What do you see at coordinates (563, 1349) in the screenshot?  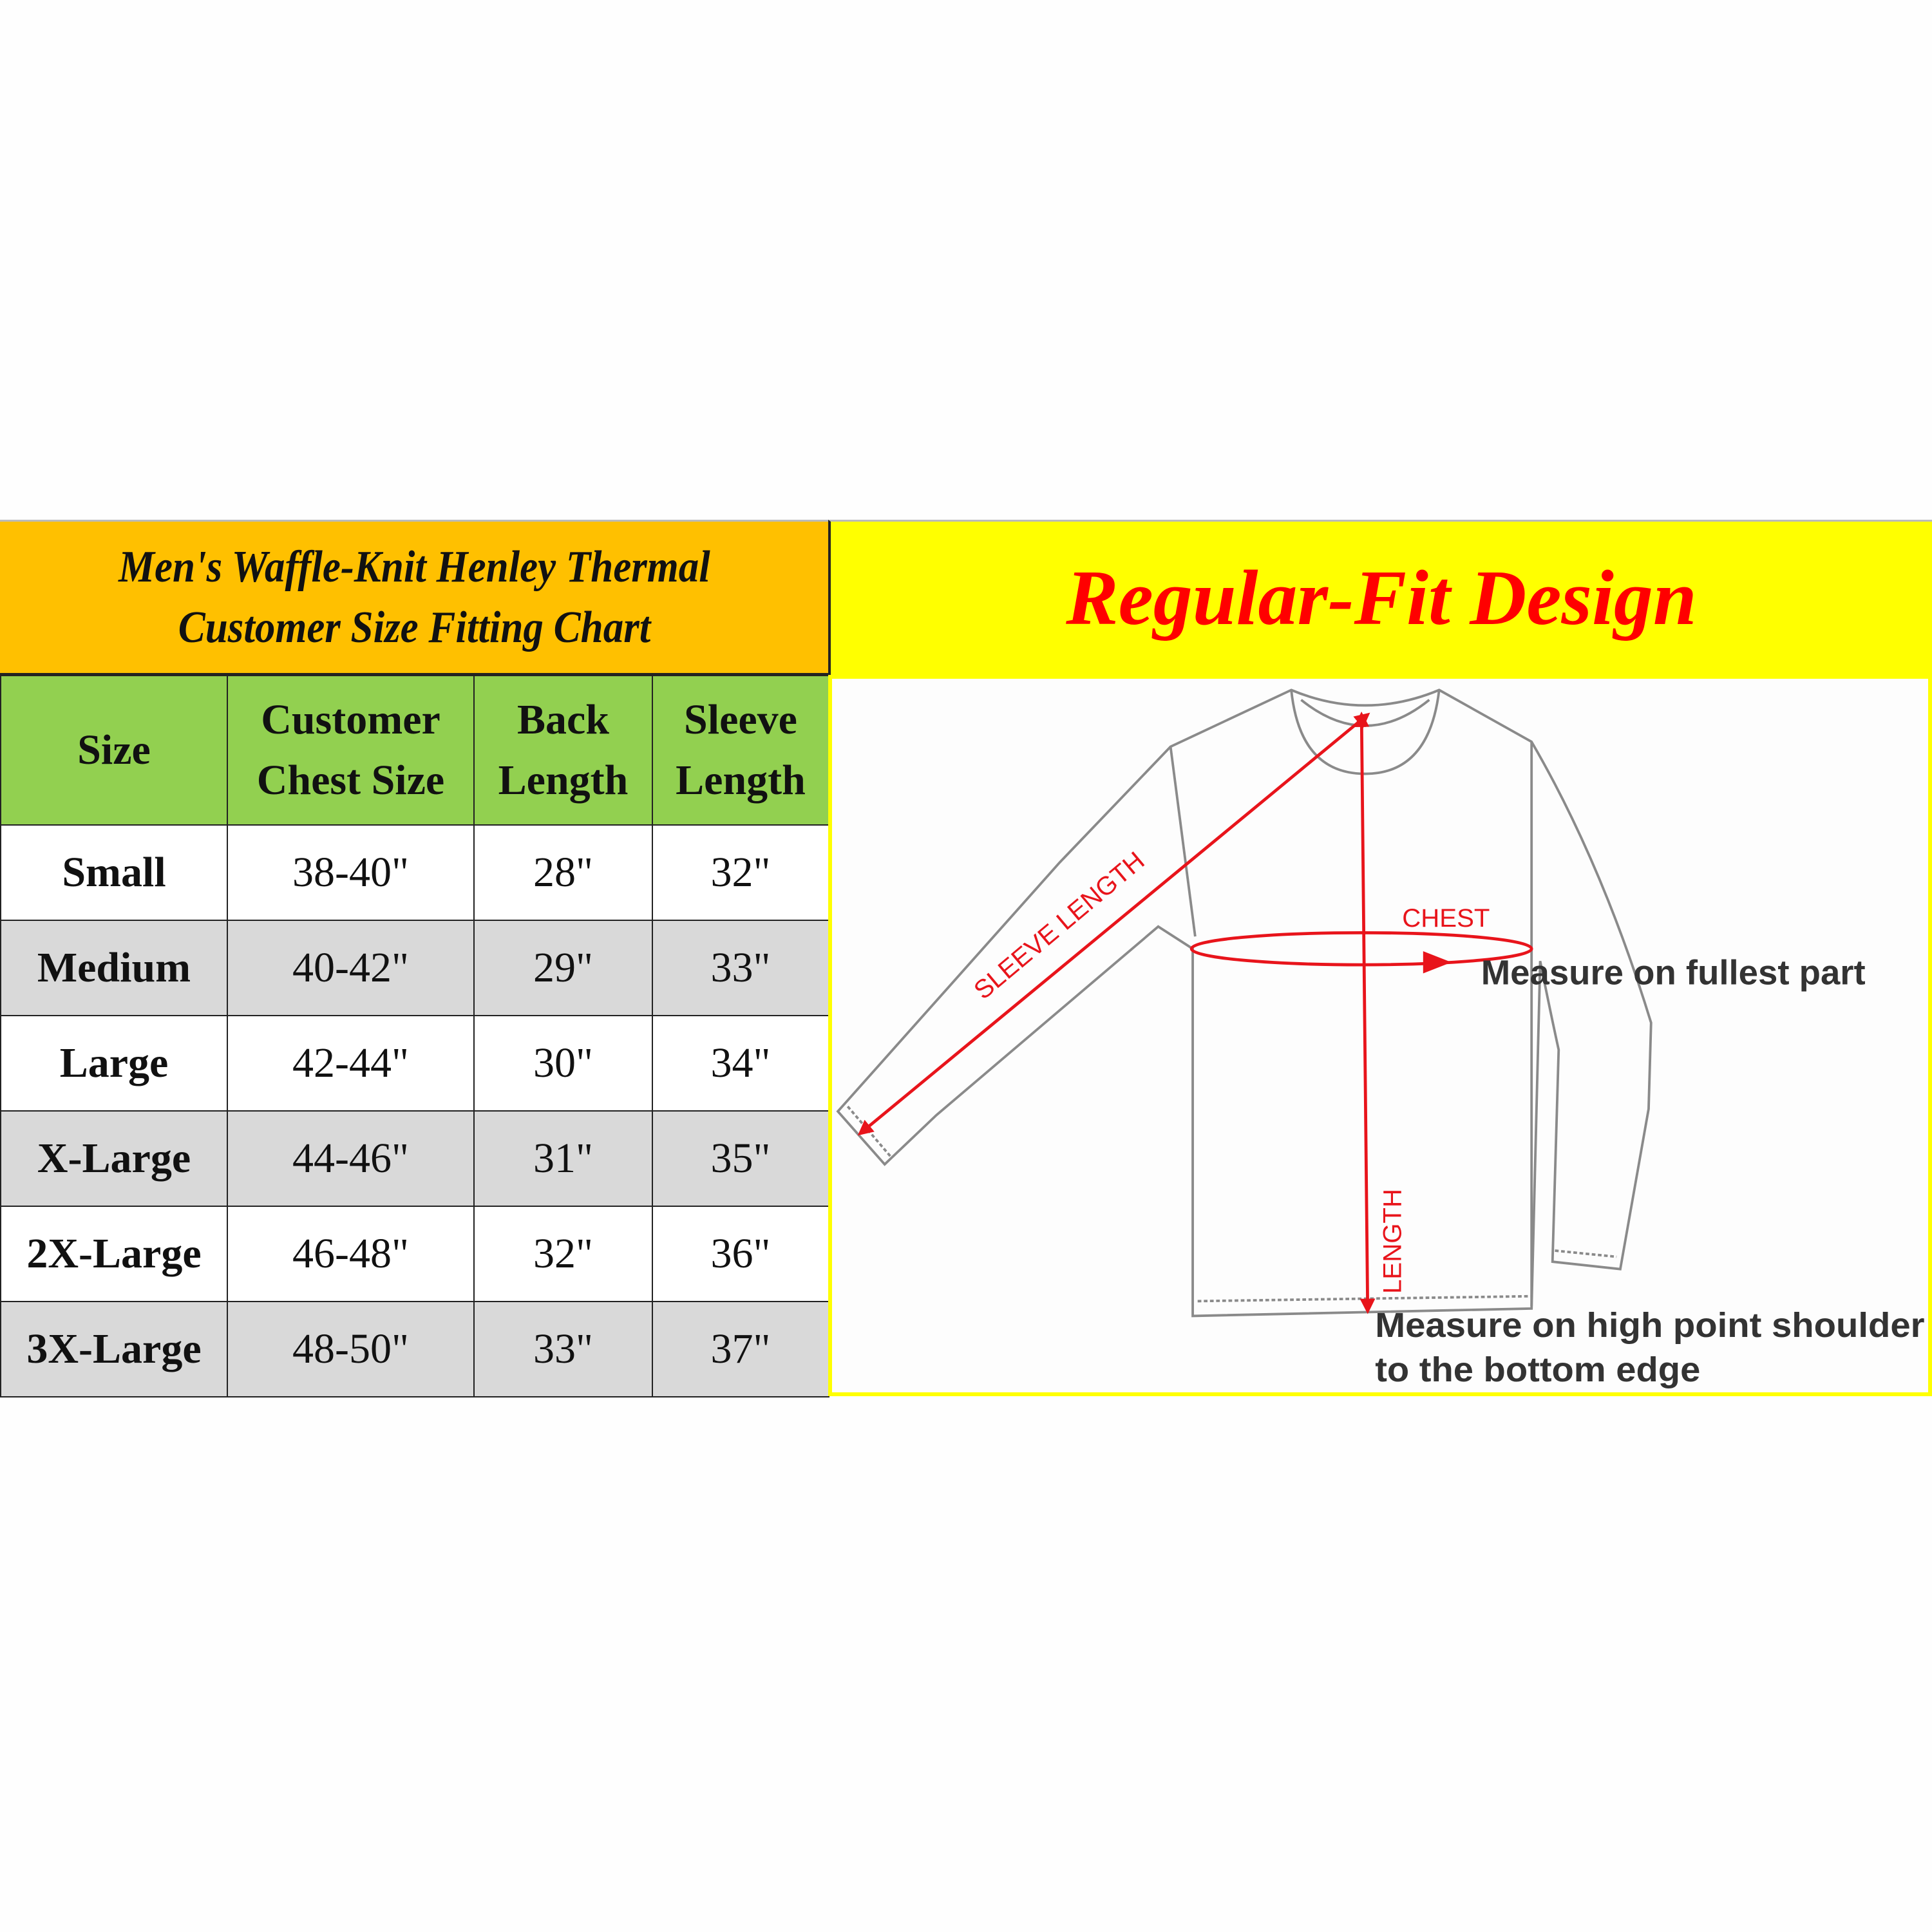 I see `back-length-cell: 33"` at bounding box center [563, 1349].